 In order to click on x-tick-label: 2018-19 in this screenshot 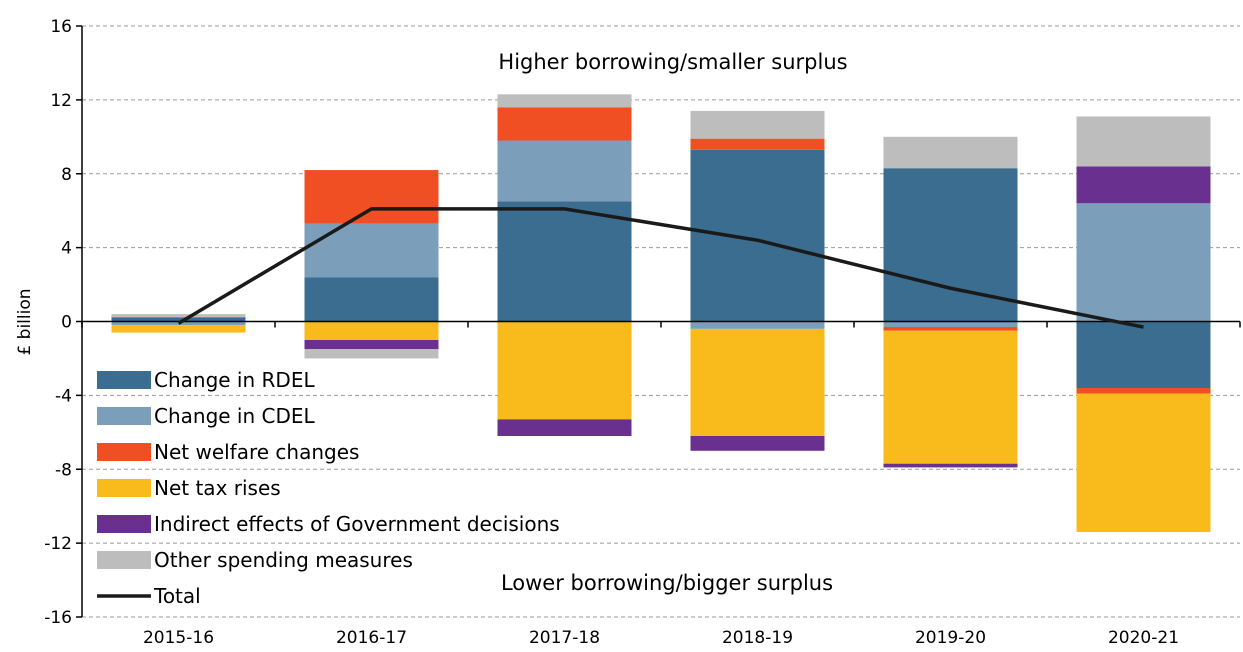, I will do `click(757, 638)`.